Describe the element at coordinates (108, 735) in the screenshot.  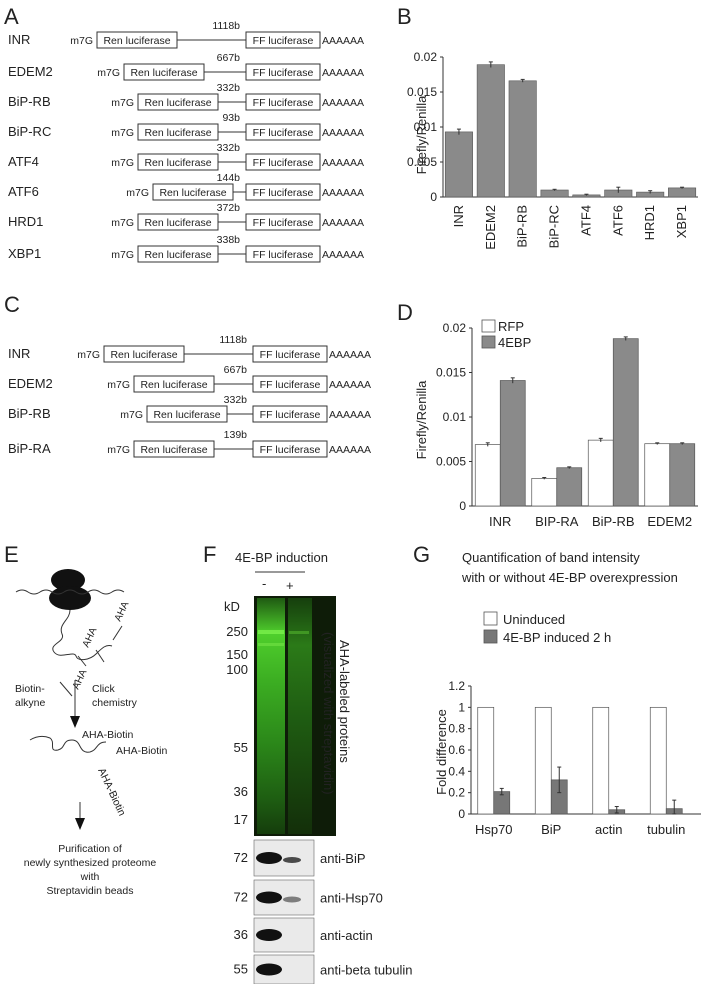
I see `aha-biotin-1: AHA-Biotin` at that location.